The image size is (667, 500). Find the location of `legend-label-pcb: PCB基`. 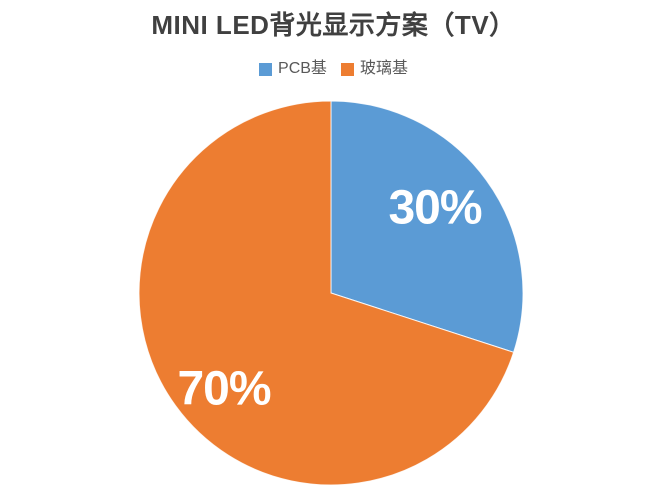

legend-label-pcb: PCB基 is located at coordinates (302, 68).